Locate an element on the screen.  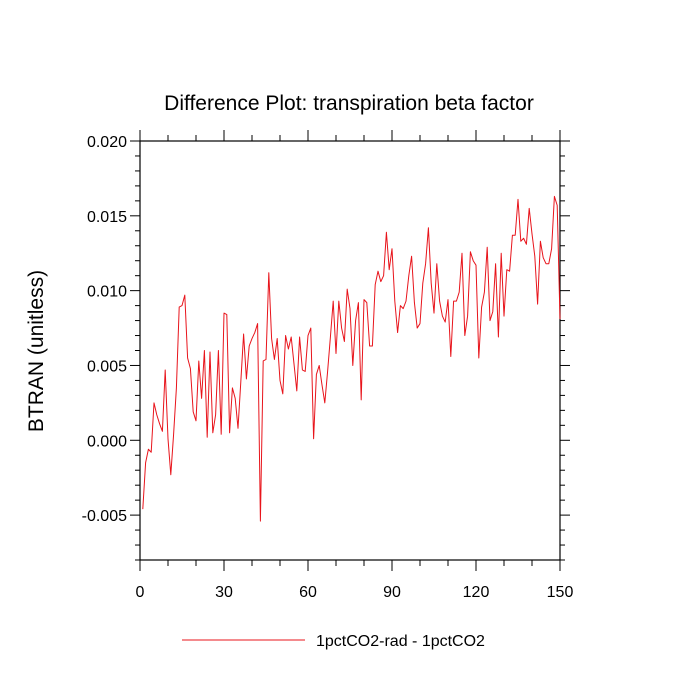
y-tick-label: 0.015 is located at coordinates (107, 217).